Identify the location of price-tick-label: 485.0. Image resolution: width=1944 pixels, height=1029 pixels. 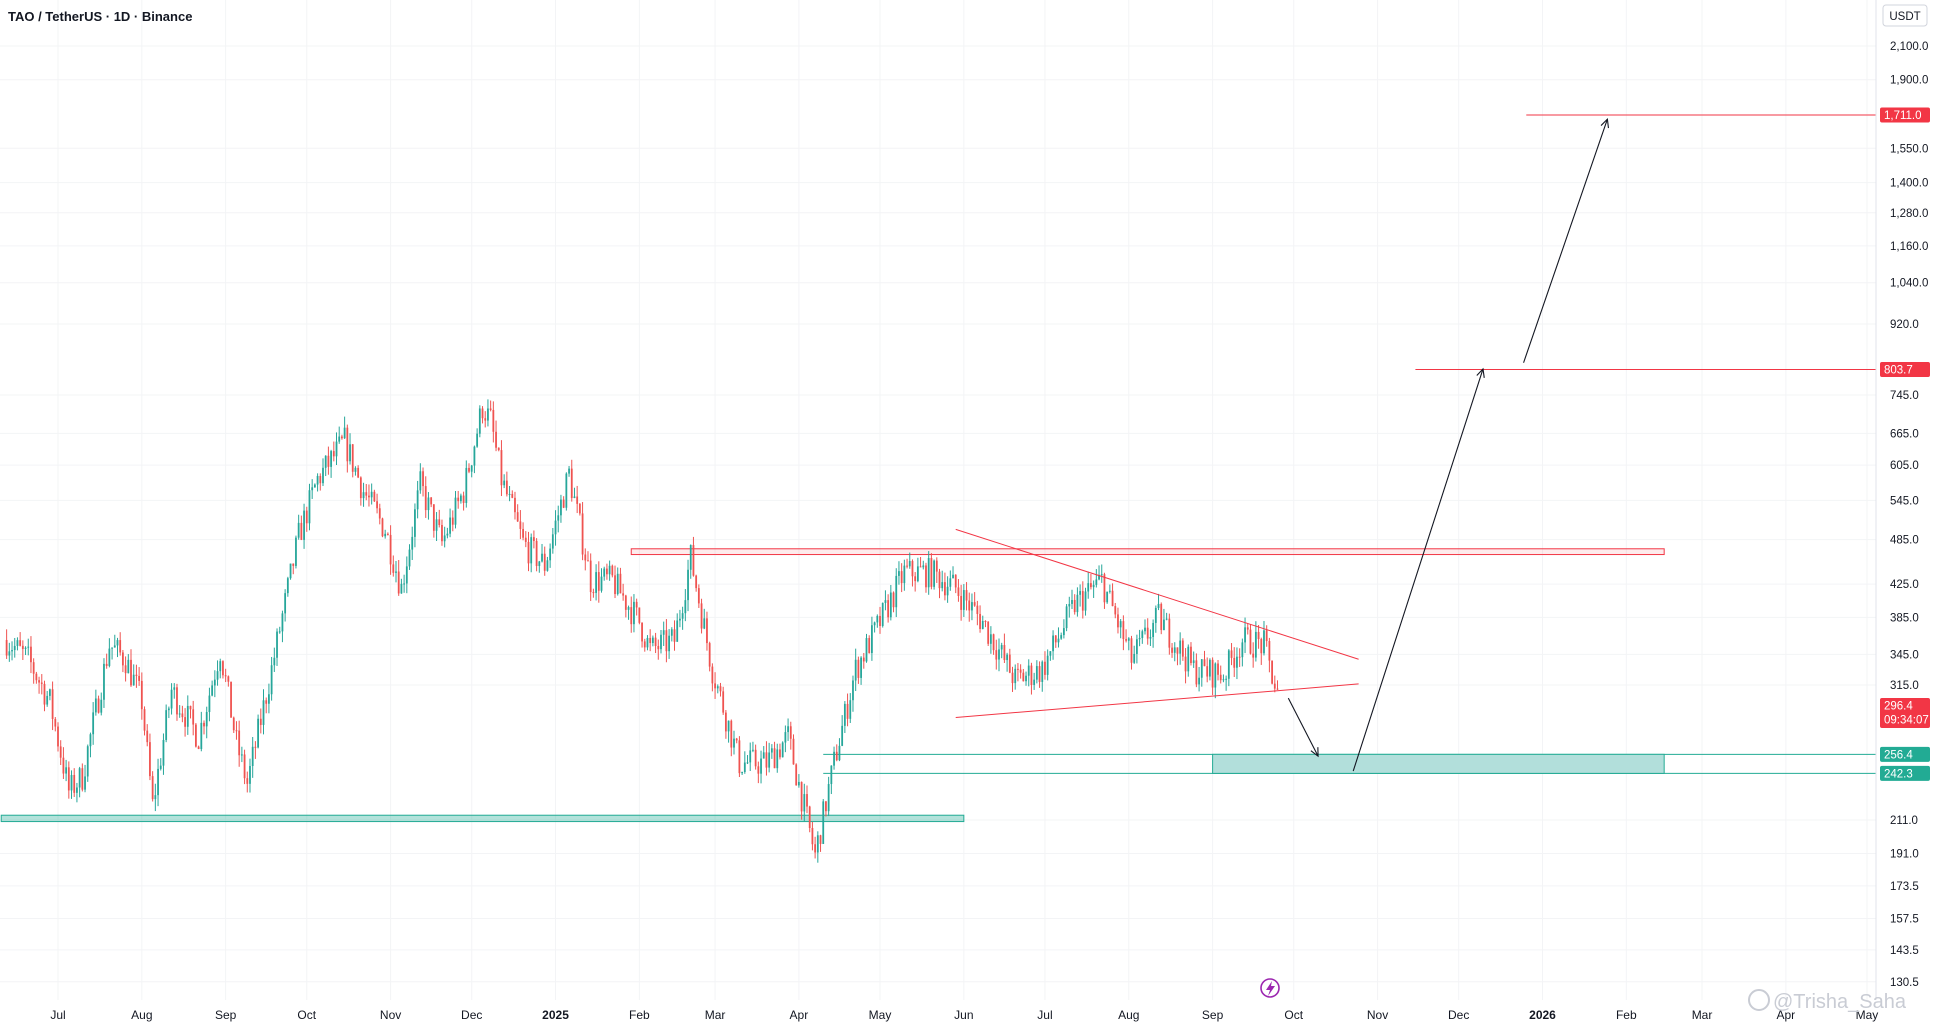
(1904, 541).